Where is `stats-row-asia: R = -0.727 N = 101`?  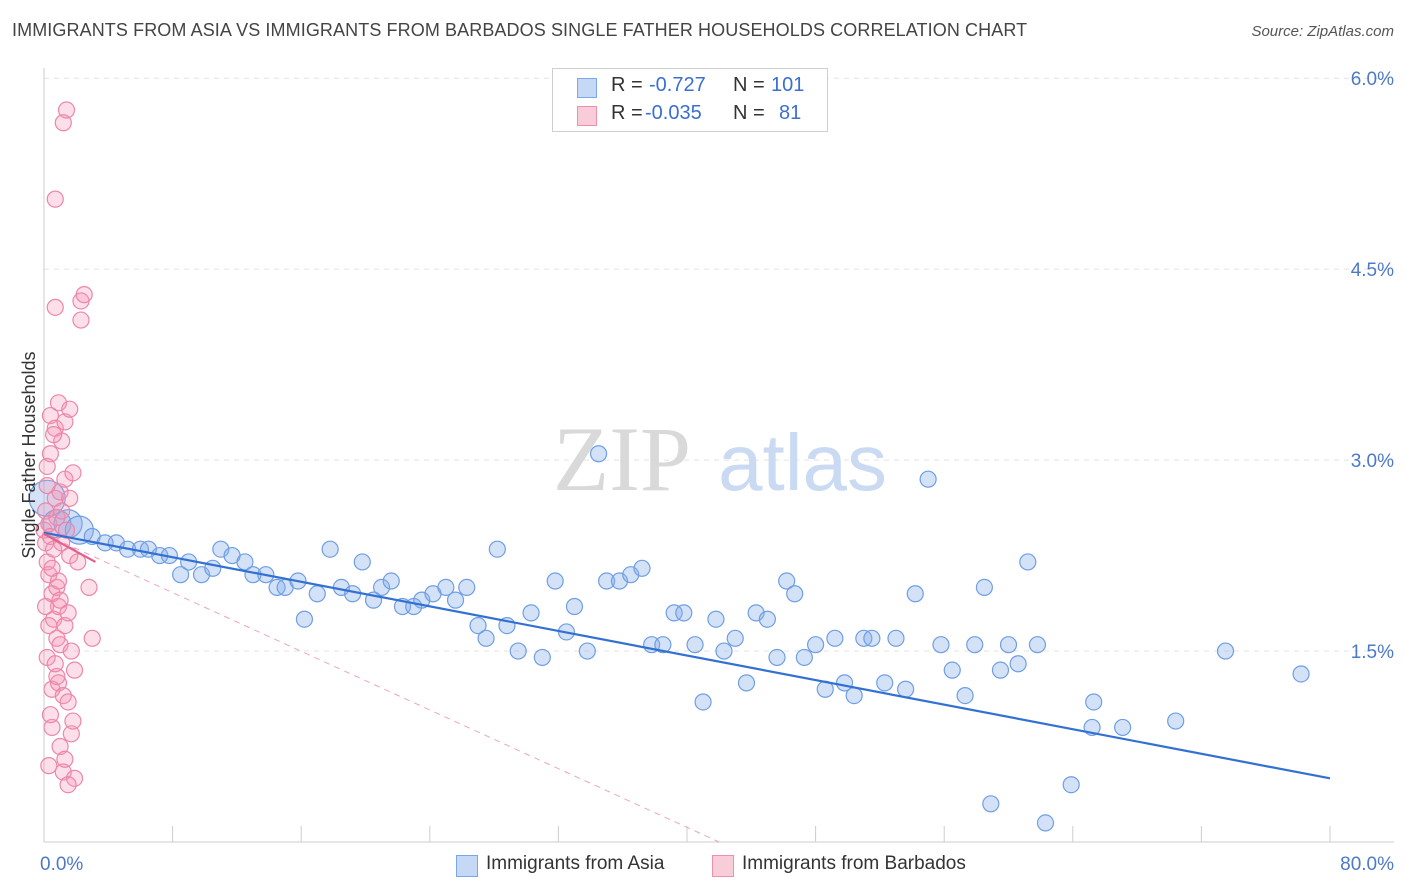
stats-row-asia: R = -0.727 N = 101 is located at coordinates (690, 87).